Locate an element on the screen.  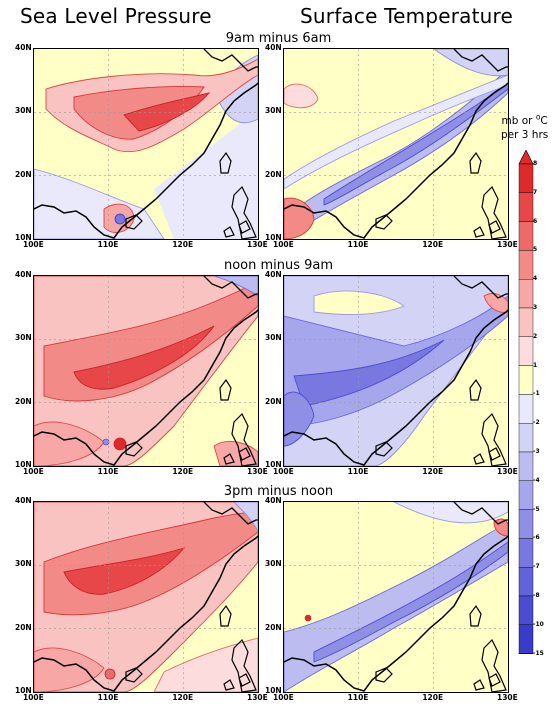
colorbar-level-label: 3 is located at coordinates (535, 307).